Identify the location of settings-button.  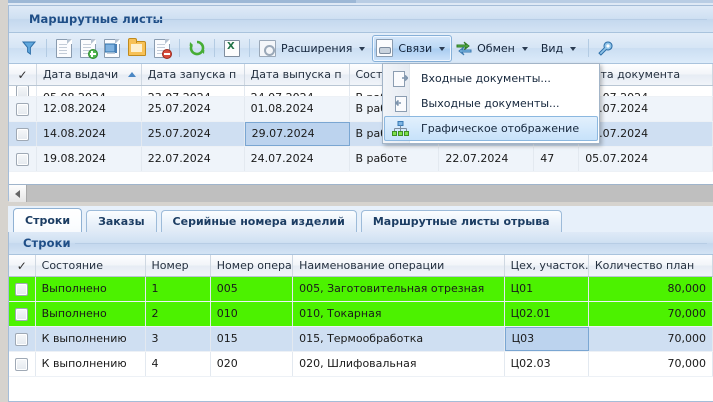
(605, 48).